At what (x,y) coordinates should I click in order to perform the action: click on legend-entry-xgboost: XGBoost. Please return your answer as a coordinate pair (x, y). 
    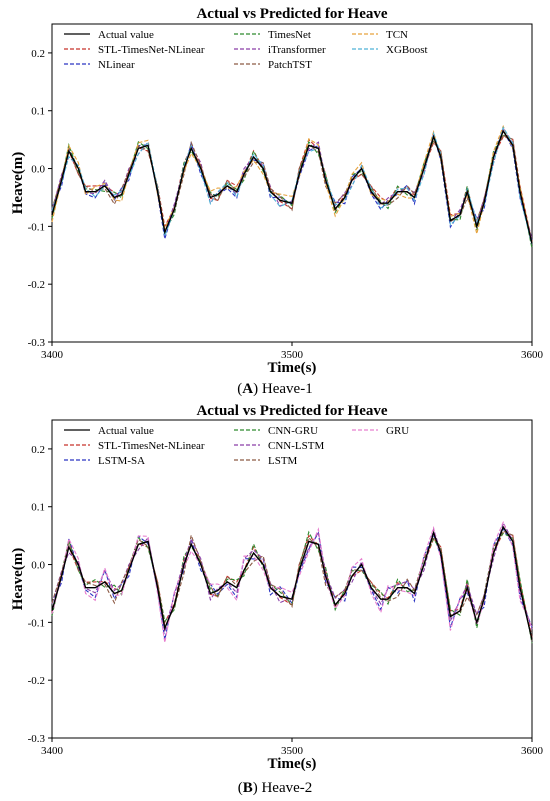
    Looking at the image, I should click on (390, 50).